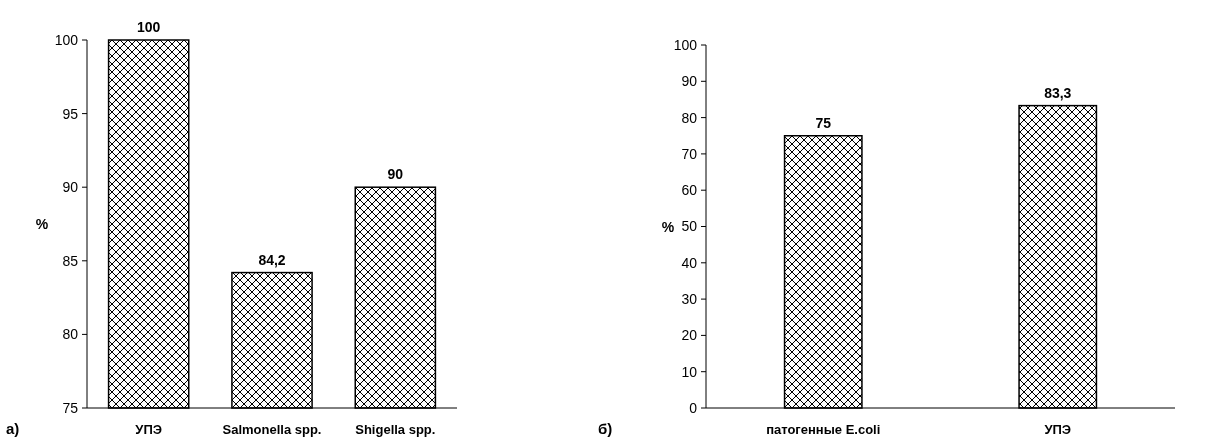 The width and height of the screenshot is (1218, 446). What do you see at coordinates (1058, 92) in the screenshot?
I see `data-label: 83,3` at bounding box center [1058, 92].